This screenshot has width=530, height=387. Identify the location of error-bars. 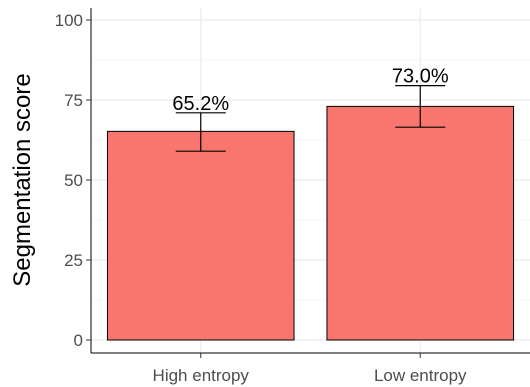
(310, 118).